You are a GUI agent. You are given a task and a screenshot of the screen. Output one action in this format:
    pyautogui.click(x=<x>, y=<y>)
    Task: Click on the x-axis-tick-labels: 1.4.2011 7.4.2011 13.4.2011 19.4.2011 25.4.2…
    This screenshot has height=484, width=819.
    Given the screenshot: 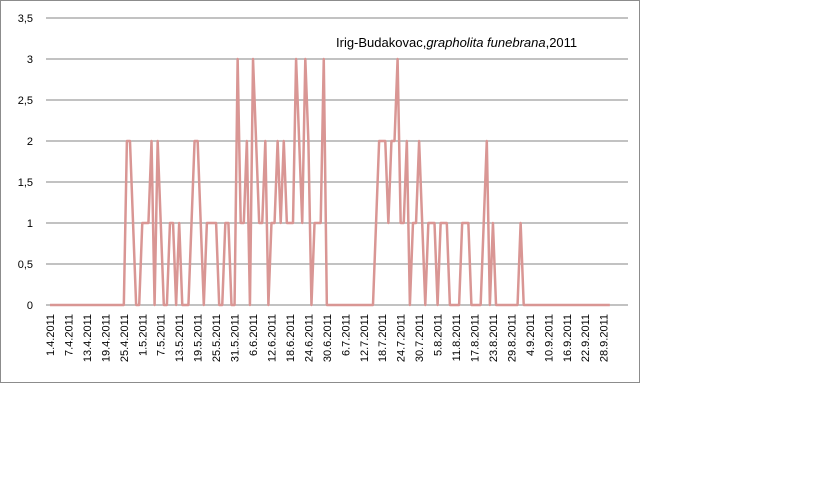 What is the action you would take?
    pyautogui.click(x=328, y=338)
    